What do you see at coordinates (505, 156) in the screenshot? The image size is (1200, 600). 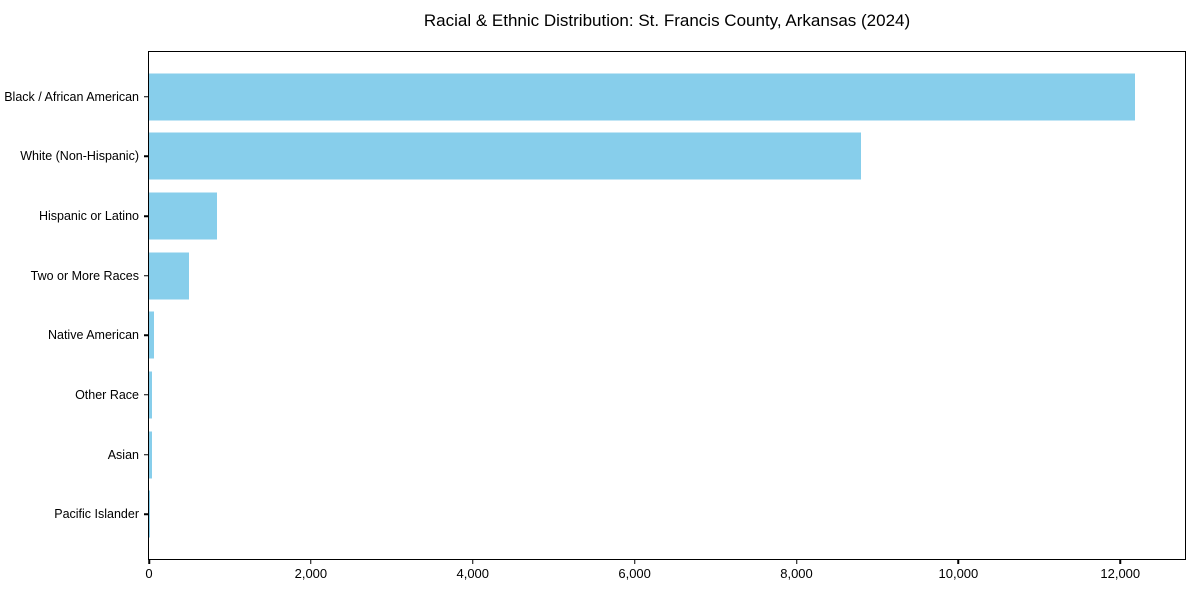 I see `bar-white-non-hispanic` at bounding box center [505, 156].